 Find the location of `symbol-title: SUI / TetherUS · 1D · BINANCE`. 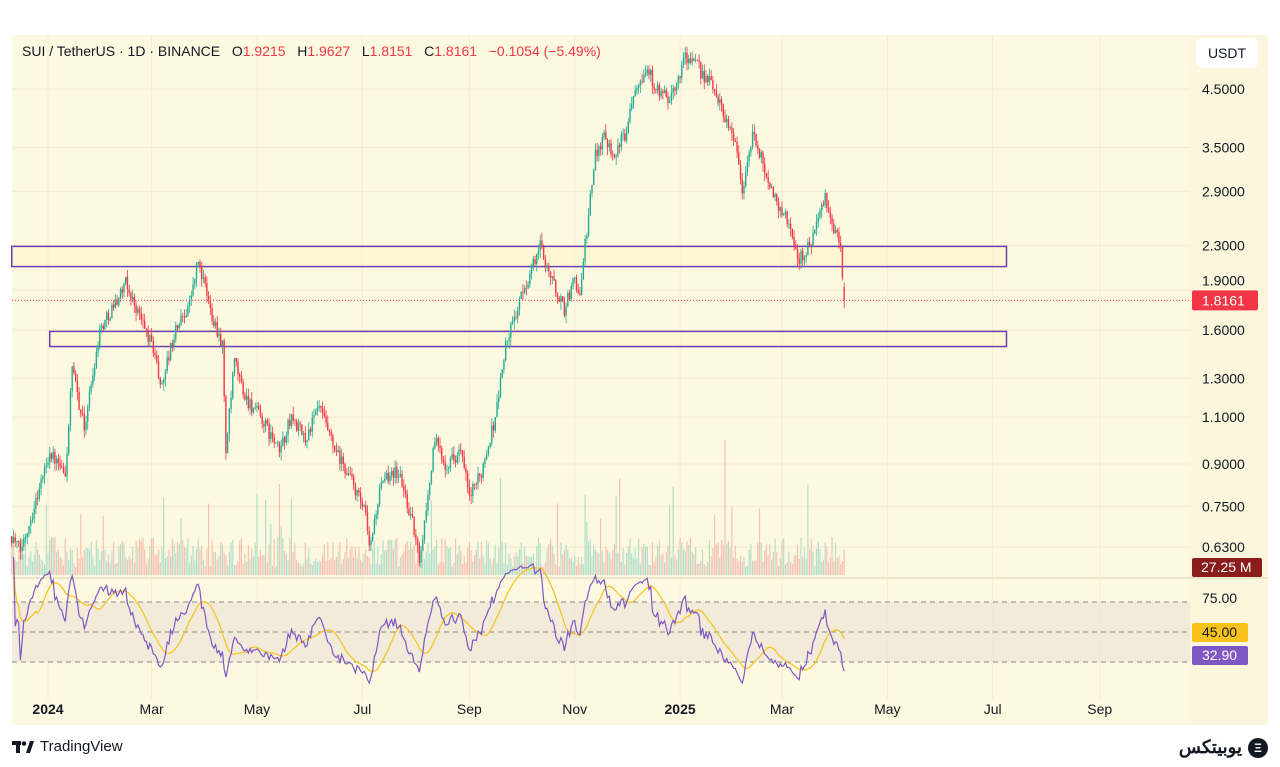

symbol-title: SUI / TetherUS · 1D · BINANCE is located at coordinates (121, 51).